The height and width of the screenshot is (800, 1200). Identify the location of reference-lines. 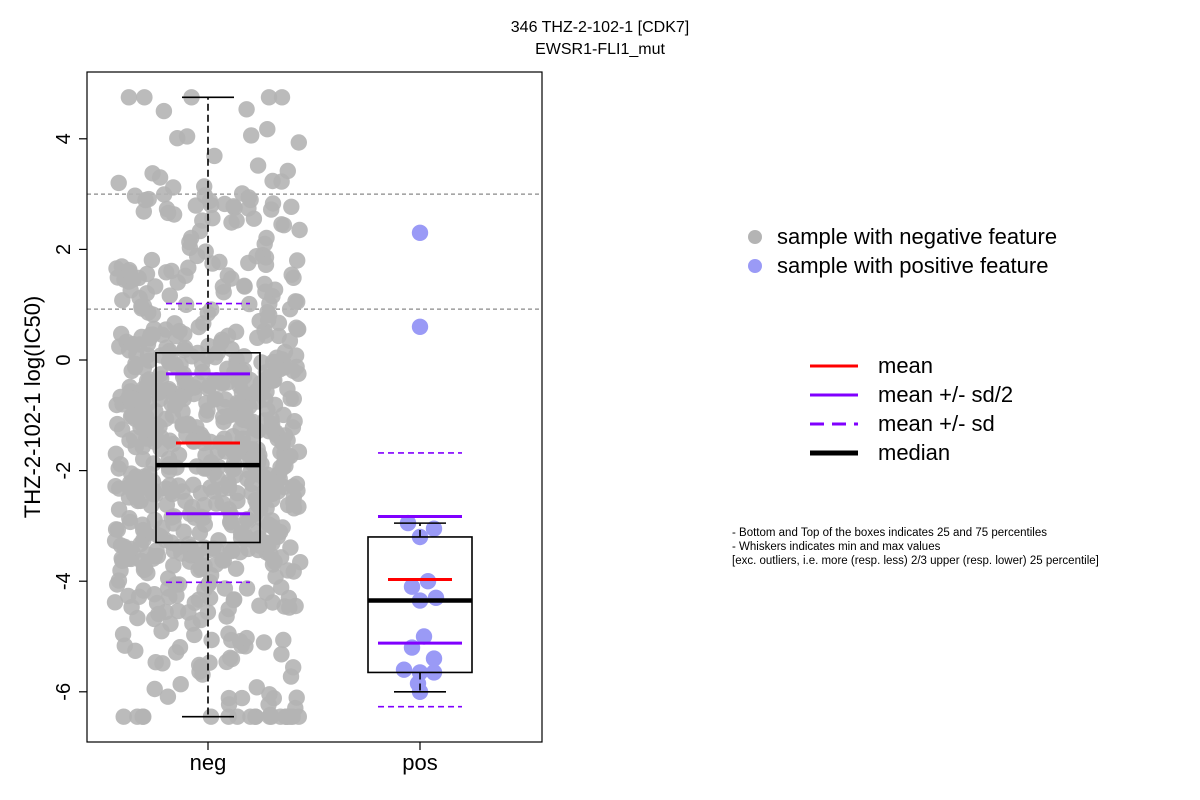
(314, 251).